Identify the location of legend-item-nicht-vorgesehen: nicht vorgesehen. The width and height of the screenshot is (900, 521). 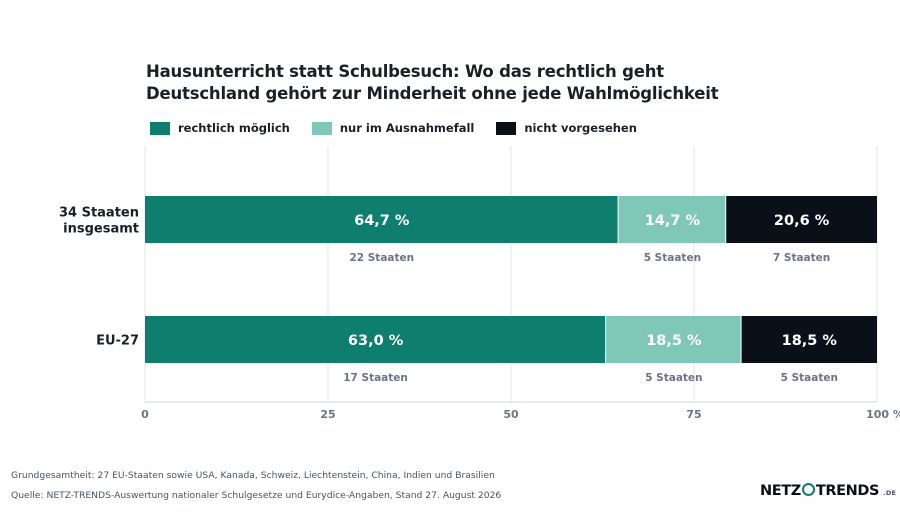
(566, 128).